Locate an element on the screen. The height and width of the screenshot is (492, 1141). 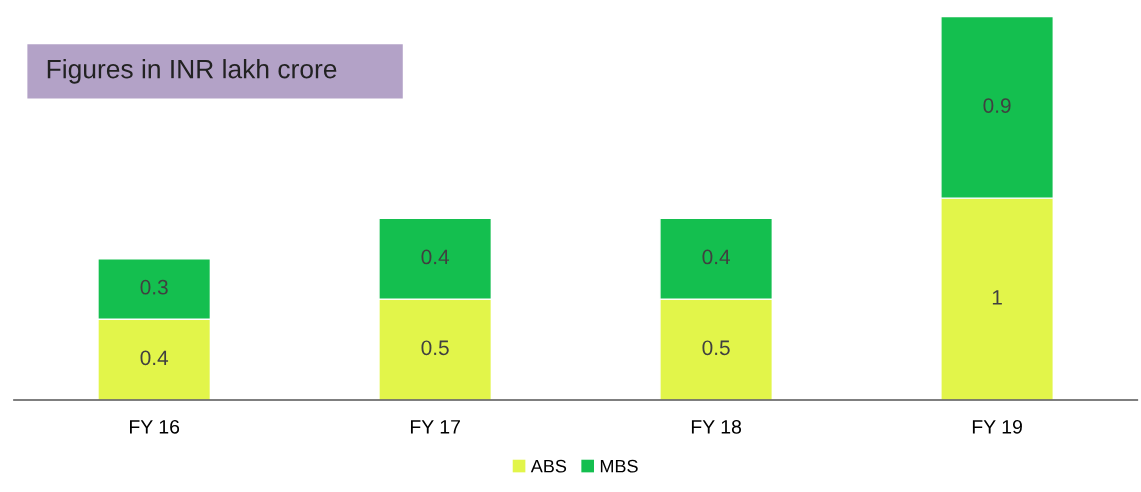
data-label: 0.3 is located at coordinates (154, 287).